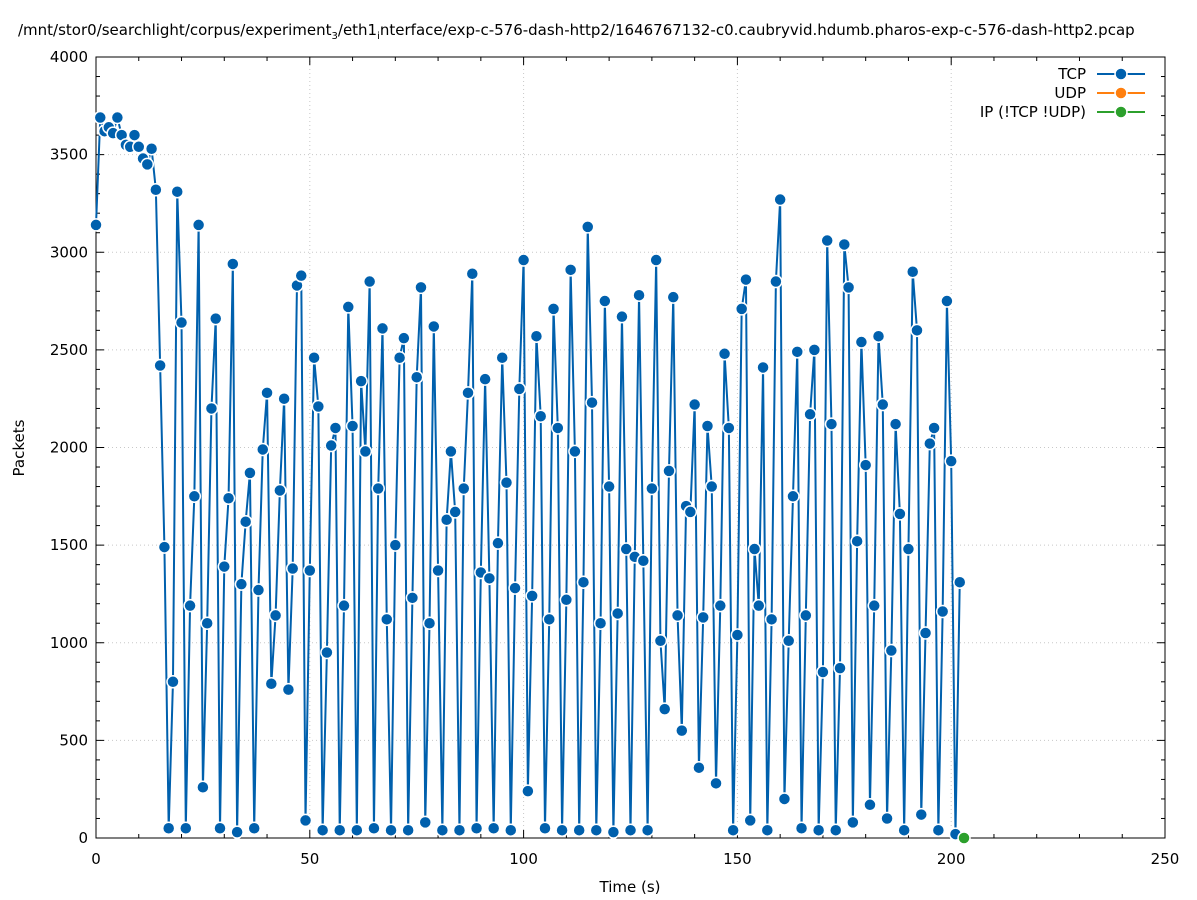 This screenshot has height=900, width=1197. Describe the element at coordinates (19, 447) in the screenshot. I see `y-axis-title: Packets` at that location.